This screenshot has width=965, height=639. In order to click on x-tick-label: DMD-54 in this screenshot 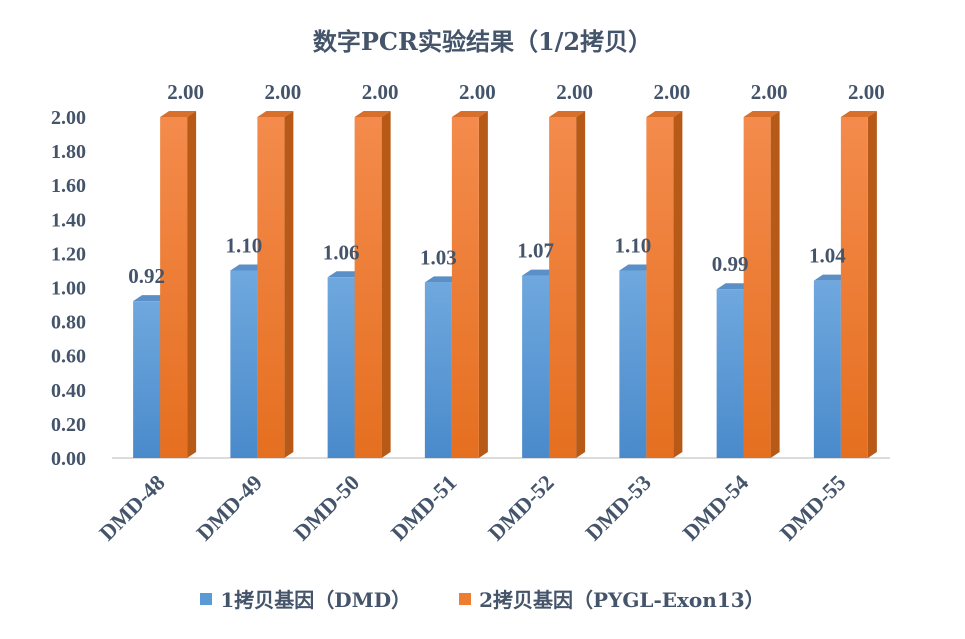, I will do `click(716, 508)`.